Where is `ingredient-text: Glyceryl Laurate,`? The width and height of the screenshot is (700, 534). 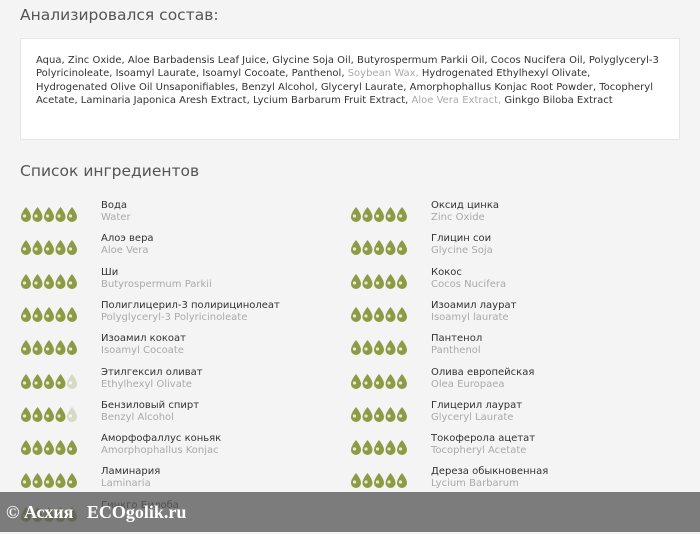
ingredient-text: Glyceryl Laurate, is located at coordinates (365, 87).